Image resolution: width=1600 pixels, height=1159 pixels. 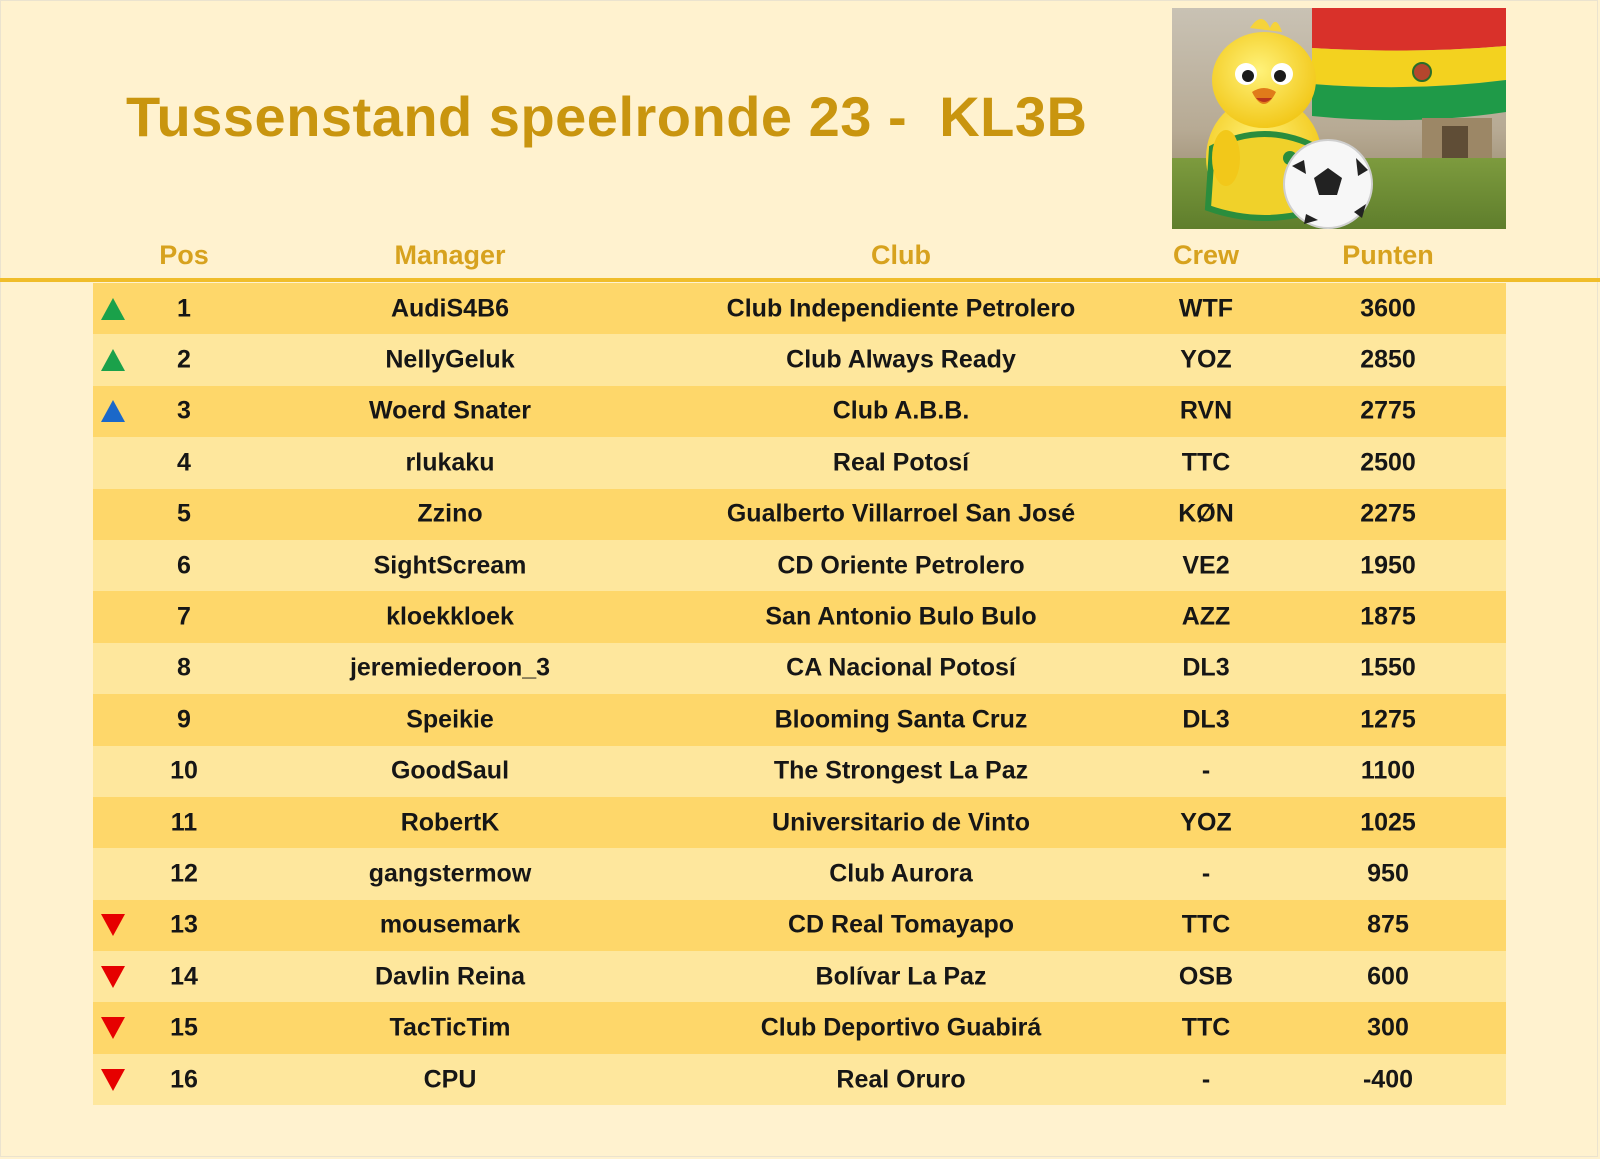 I want to click on cell-punten: -400, so click(x=1388, y=1079).